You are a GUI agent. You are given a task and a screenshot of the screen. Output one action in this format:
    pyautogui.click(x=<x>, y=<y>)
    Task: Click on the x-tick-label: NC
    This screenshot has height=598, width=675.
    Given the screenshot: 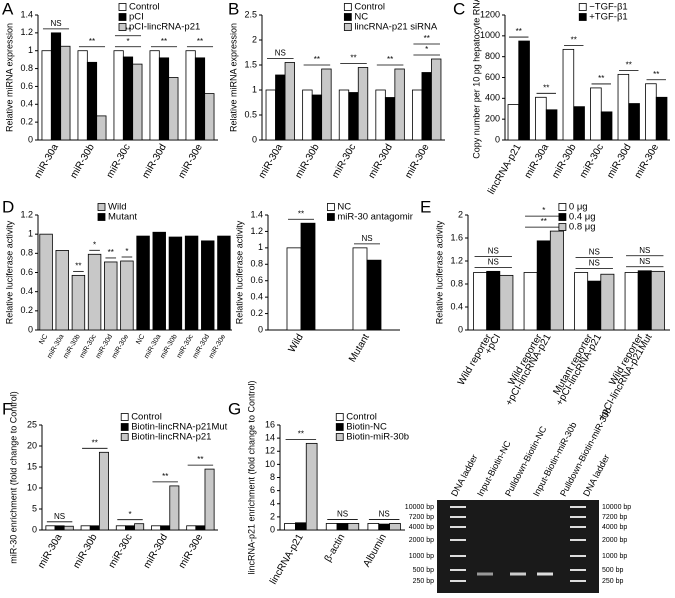 What is the action you would take?
    pyautogui.click(x=140, y=339)
    